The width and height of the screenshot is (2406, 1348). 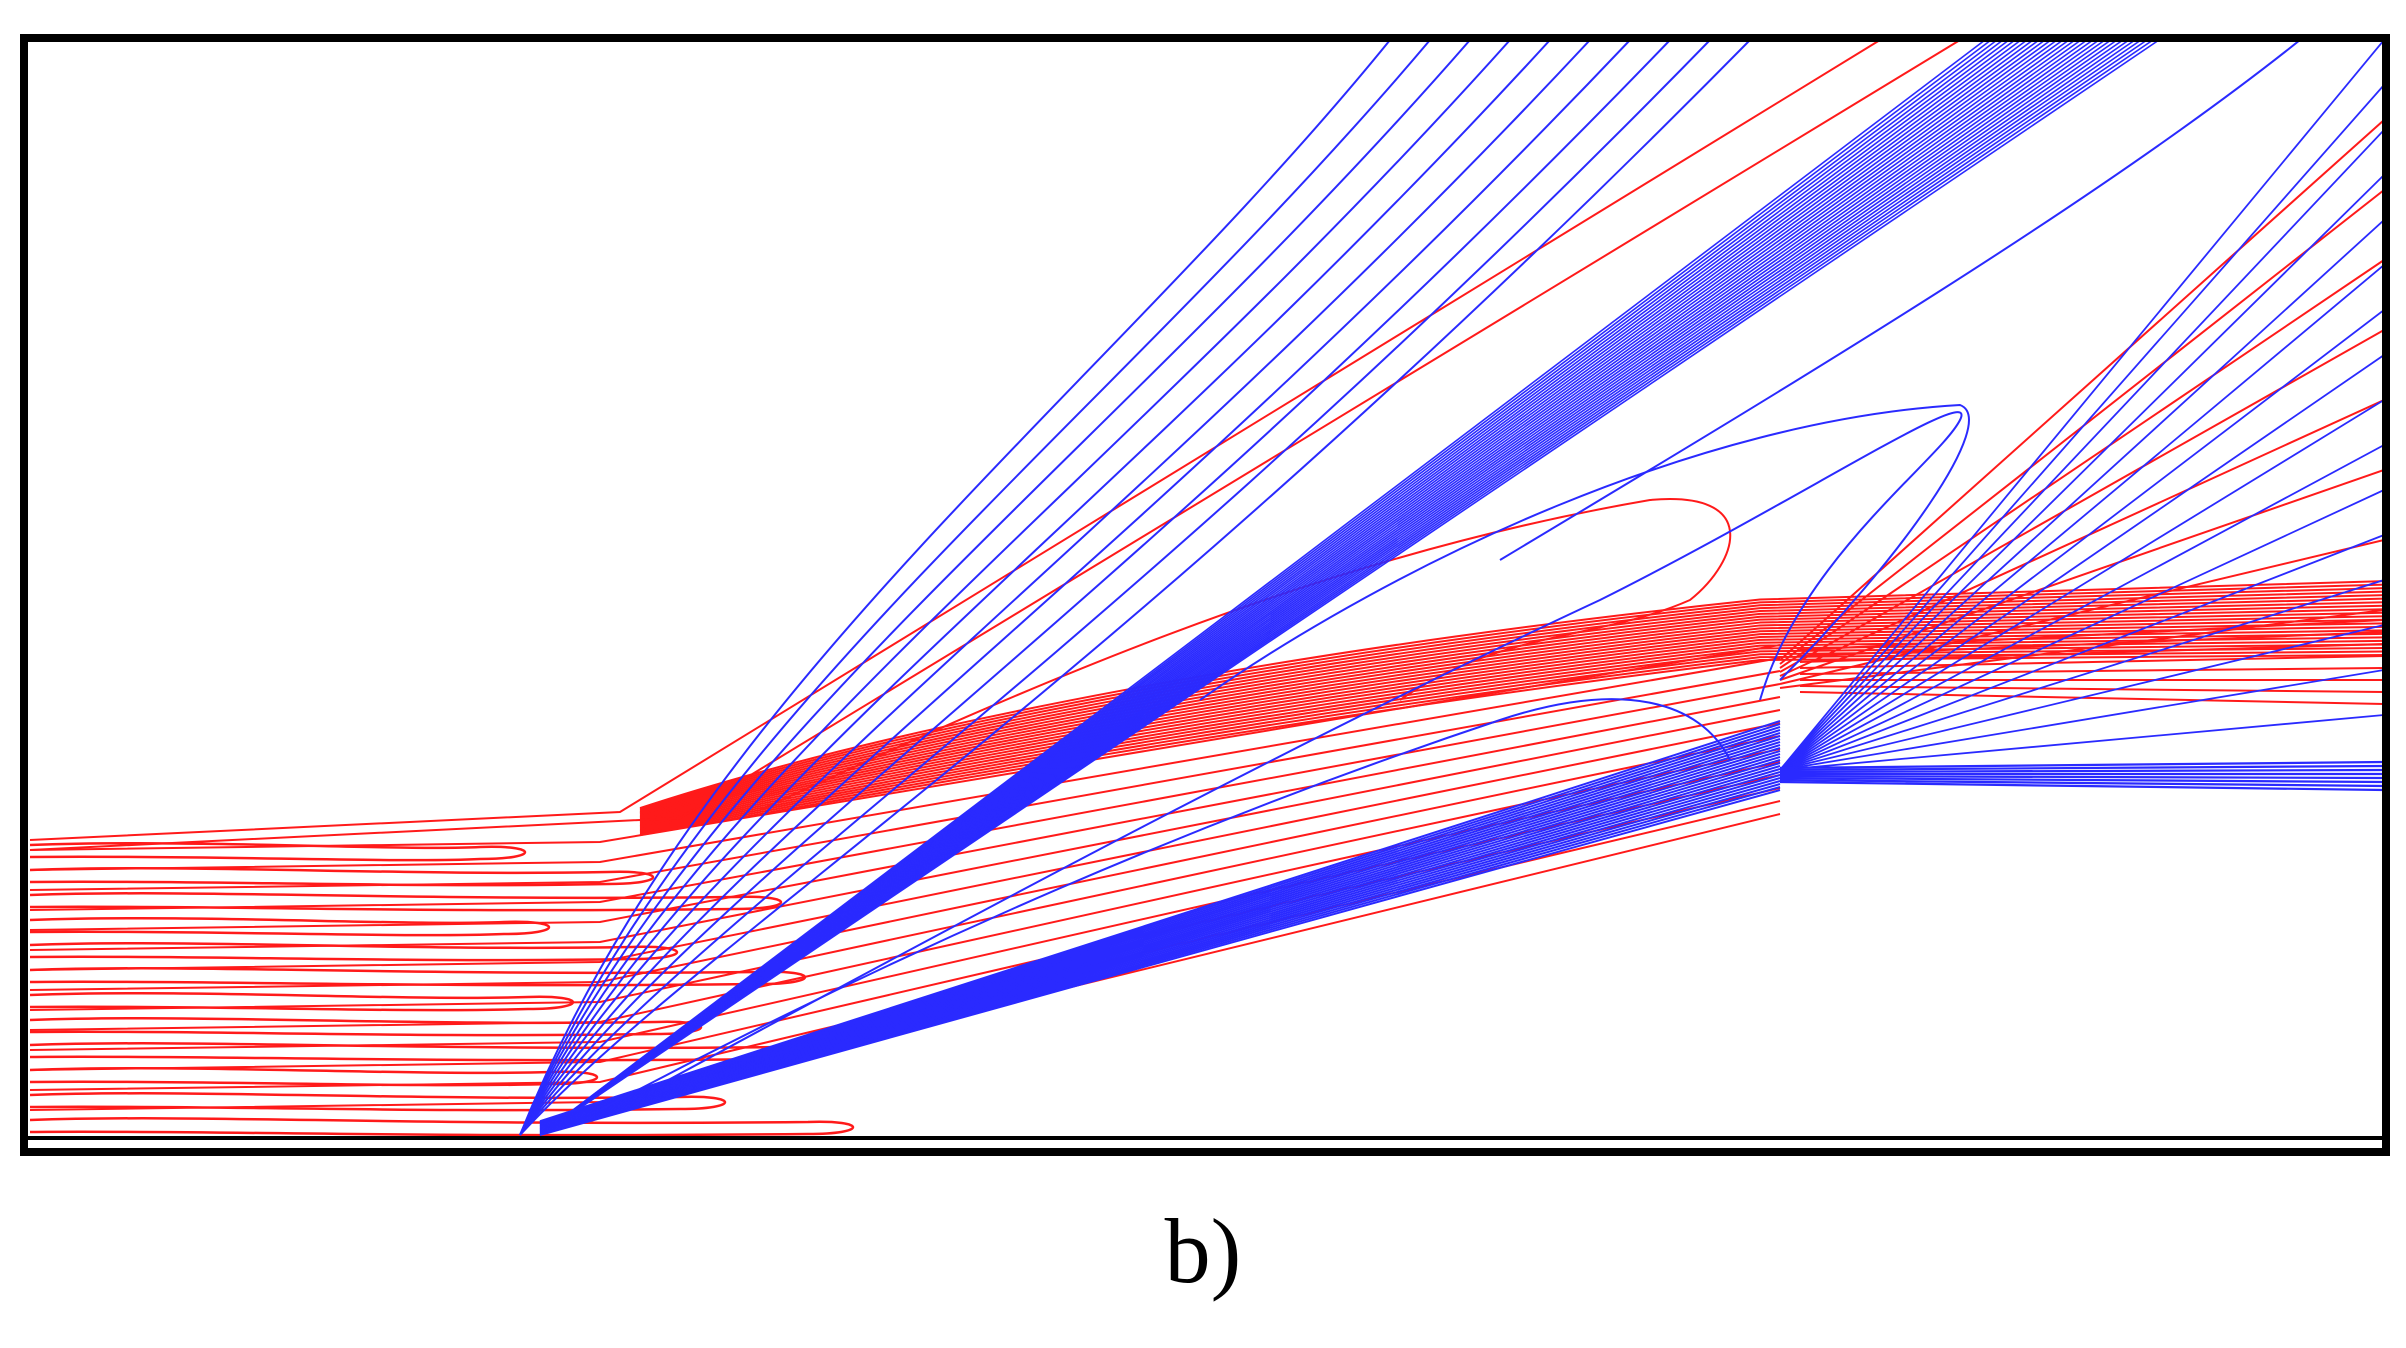 I want to click on panel-label: b), so click(x=1203, y=1251).